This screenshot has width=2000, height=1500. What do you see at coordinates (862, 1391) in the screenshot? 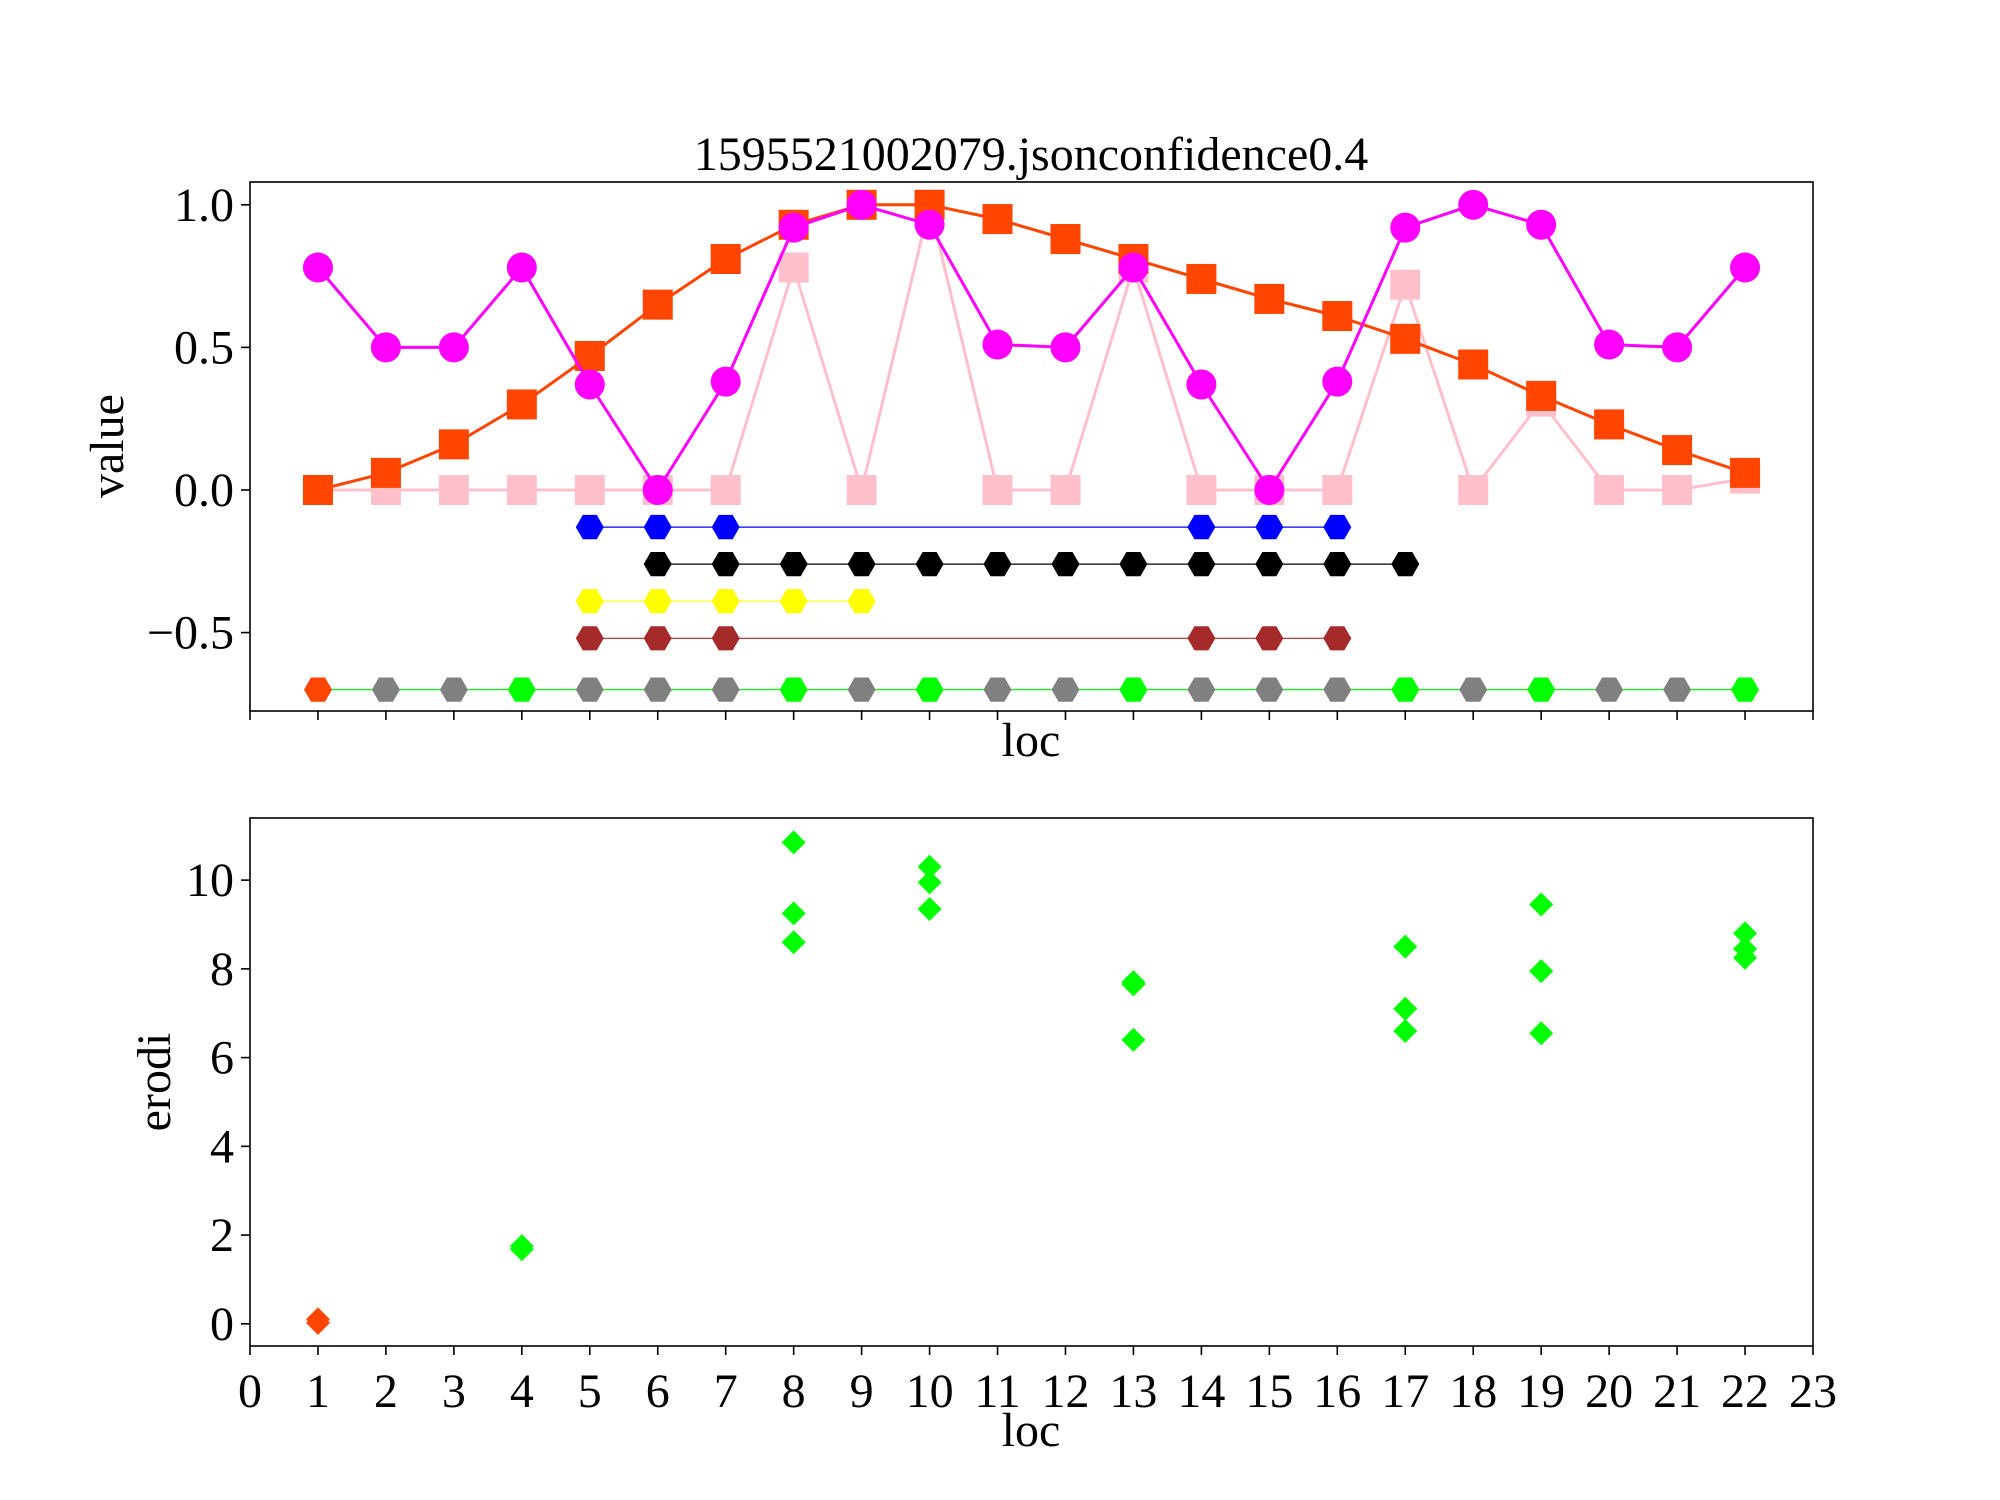
I see `bottom-x-tick-label: 9` at bounding box center [862, 1391].